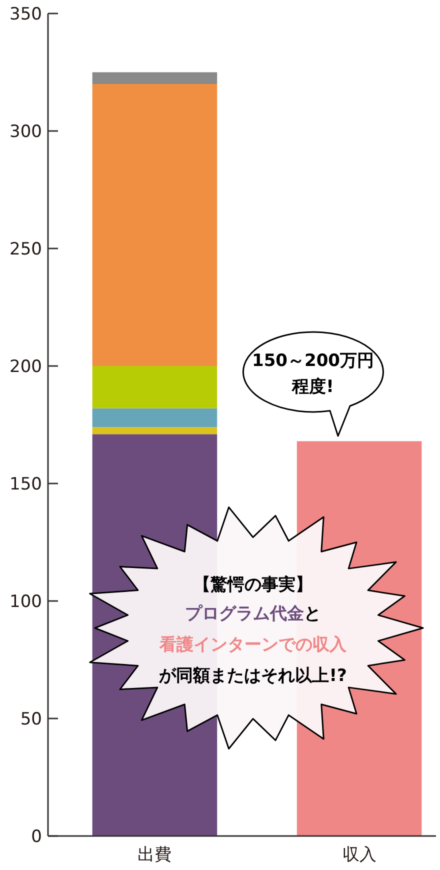 The image size is (440, 870). Describe the element at coordinates (312, 387) in the screenshot. I see `annotation: 程度!` at that location.